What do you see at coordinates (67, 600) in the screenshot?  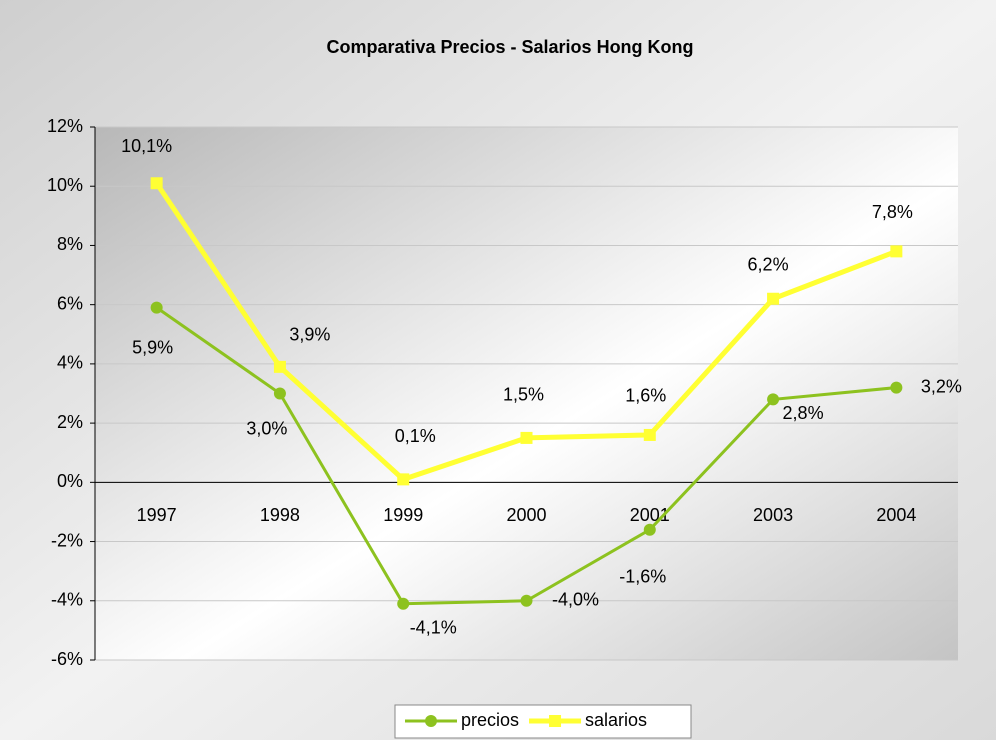 I see `y-tick-label: -4%` at bounding box center [67, 600].